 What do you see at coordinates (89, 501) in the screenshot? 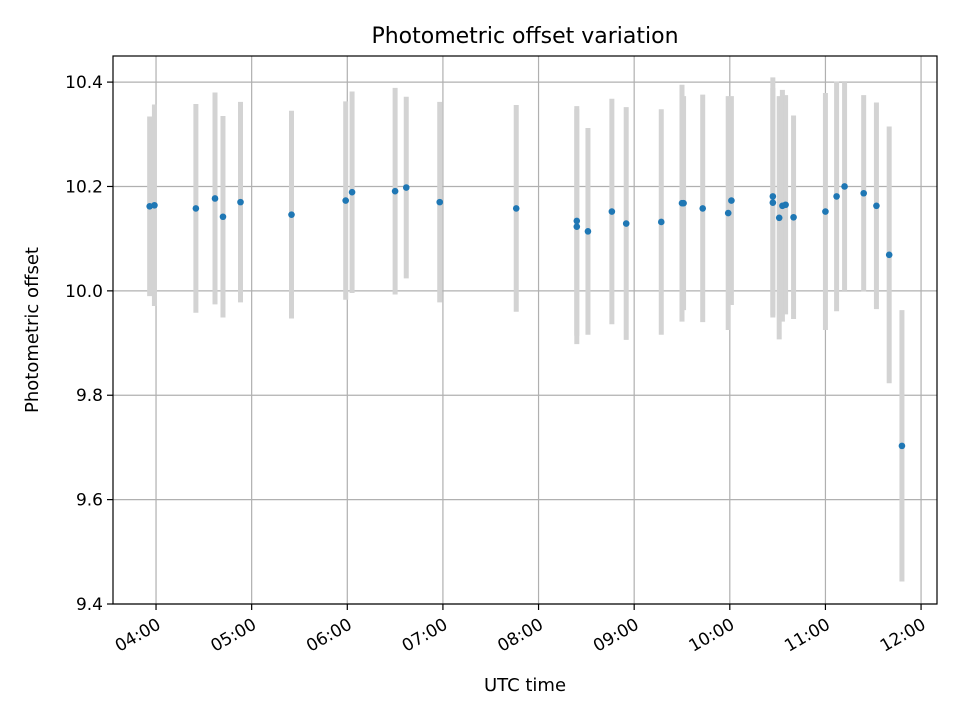
I see `y-tick-label: 9.6` at bounding box center [89, 501].